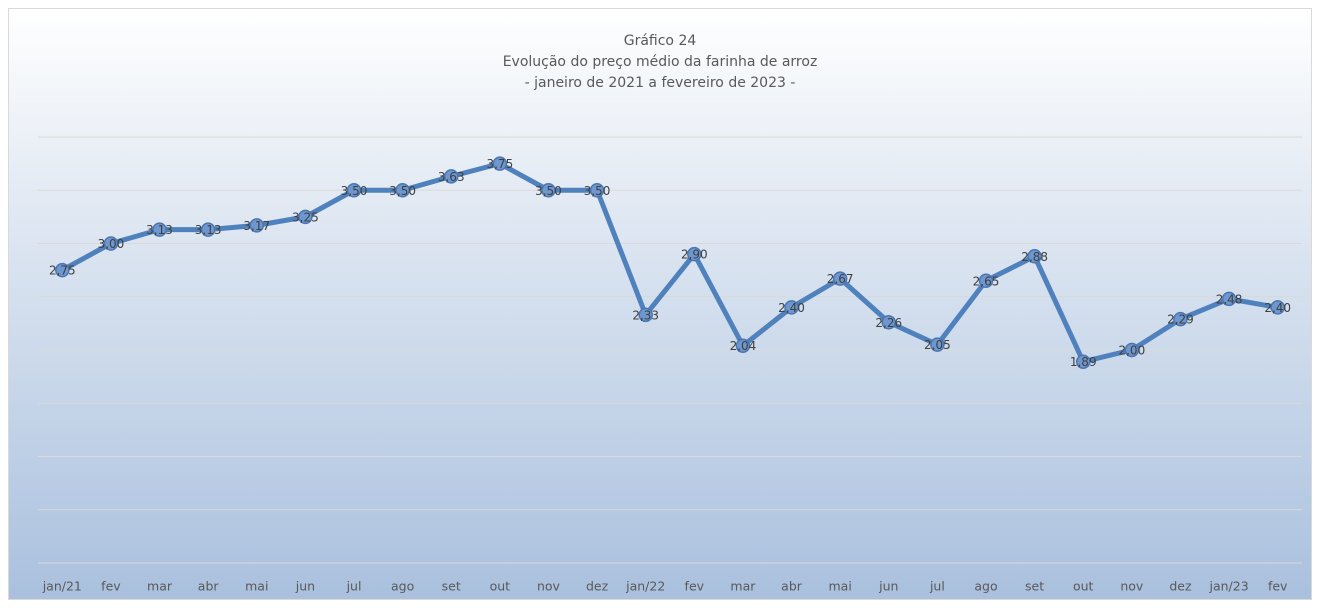  I want to click on data-label: 2,00, so click(1131, 351).